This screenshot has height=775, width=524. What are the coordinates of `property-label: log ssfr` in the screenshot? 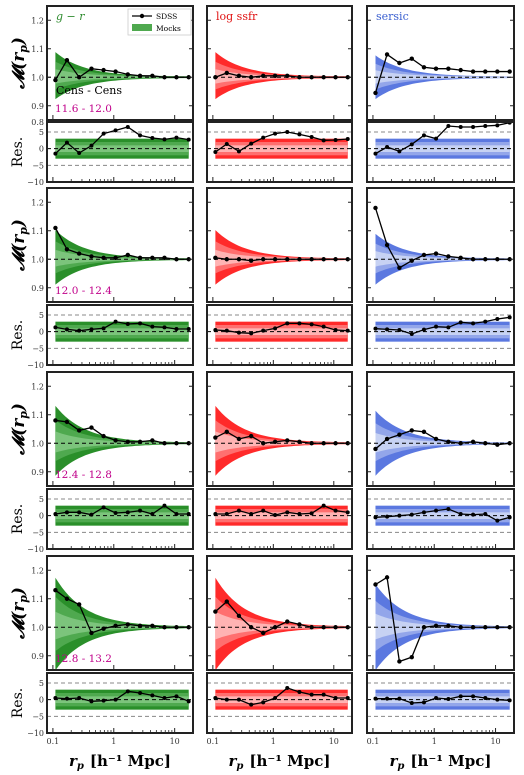 It's located at (237, 16).